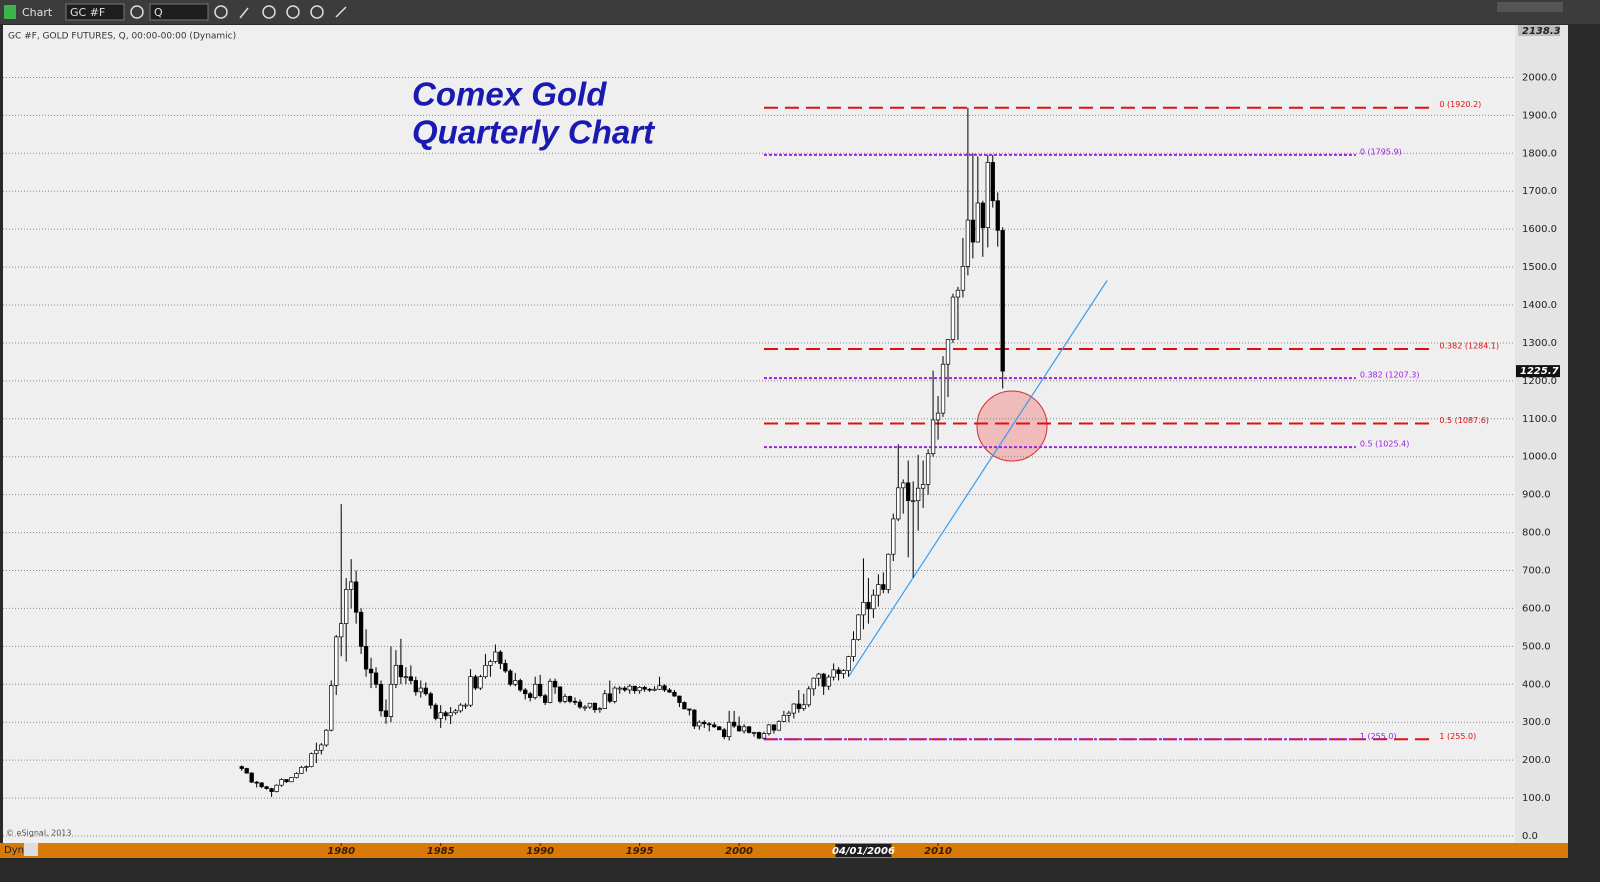 This screenshot has width=1600, height=882. Describe the element at coordinates (640, 851) in the screenshot. I see `x-tick-label: 1995` at that location.